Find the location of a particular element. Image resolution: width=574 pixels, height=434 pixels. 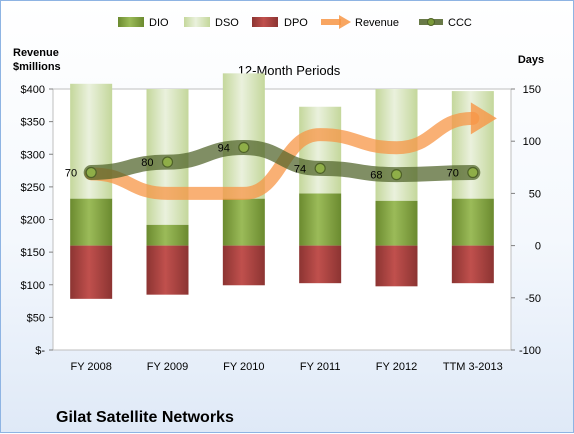

right-tick-label: -100 is located at coordinates (530, 351).